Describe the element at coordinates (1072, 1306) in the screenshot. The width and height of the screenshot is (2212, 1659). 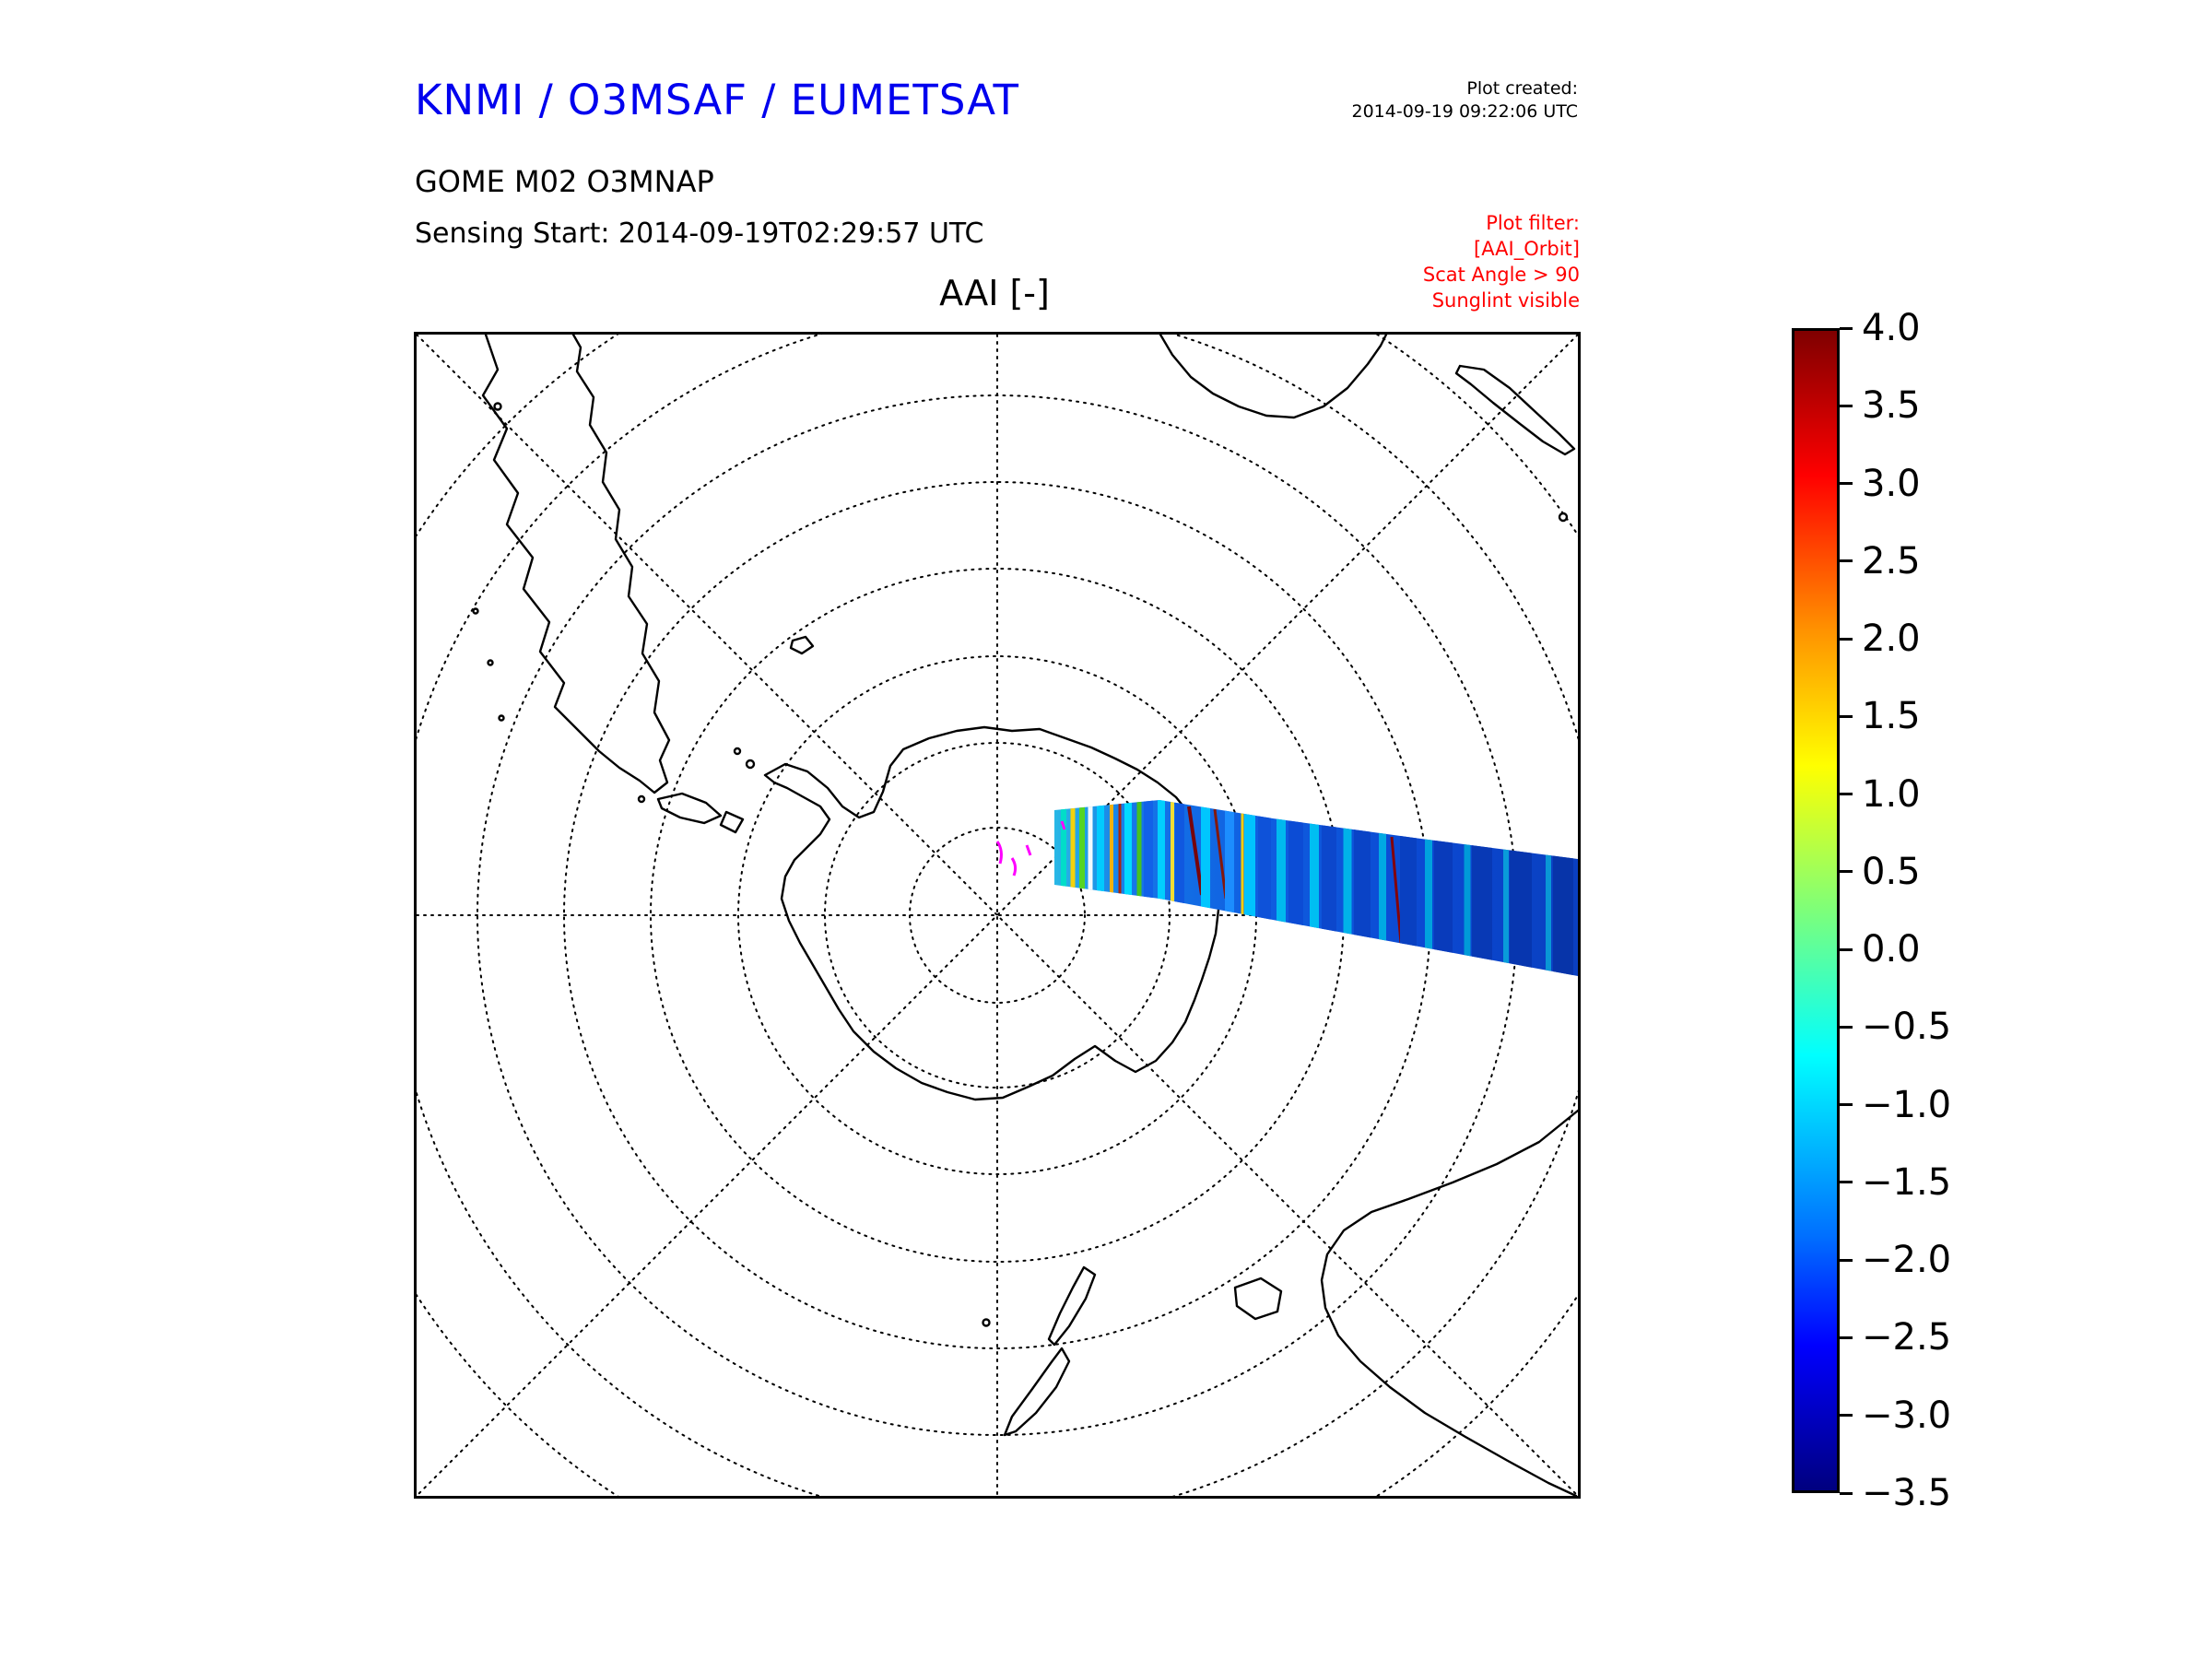
I see `island-new-zealand-north` at that location.